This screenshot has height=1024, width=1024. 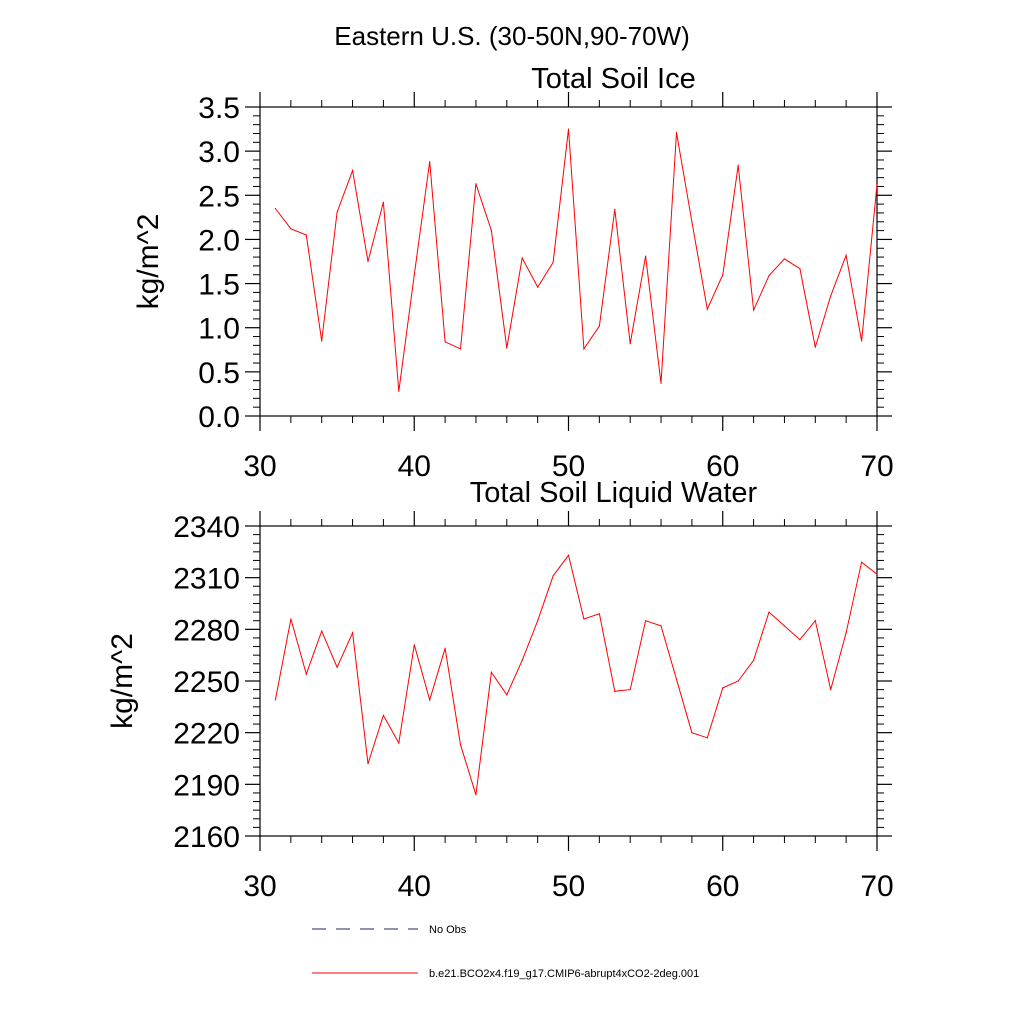 What do you see at coordinates (122, 681) in the screenshot?
I see `y-axis-label-soil-liquid-water: kg/m^2` at bounding box center [122, 681].